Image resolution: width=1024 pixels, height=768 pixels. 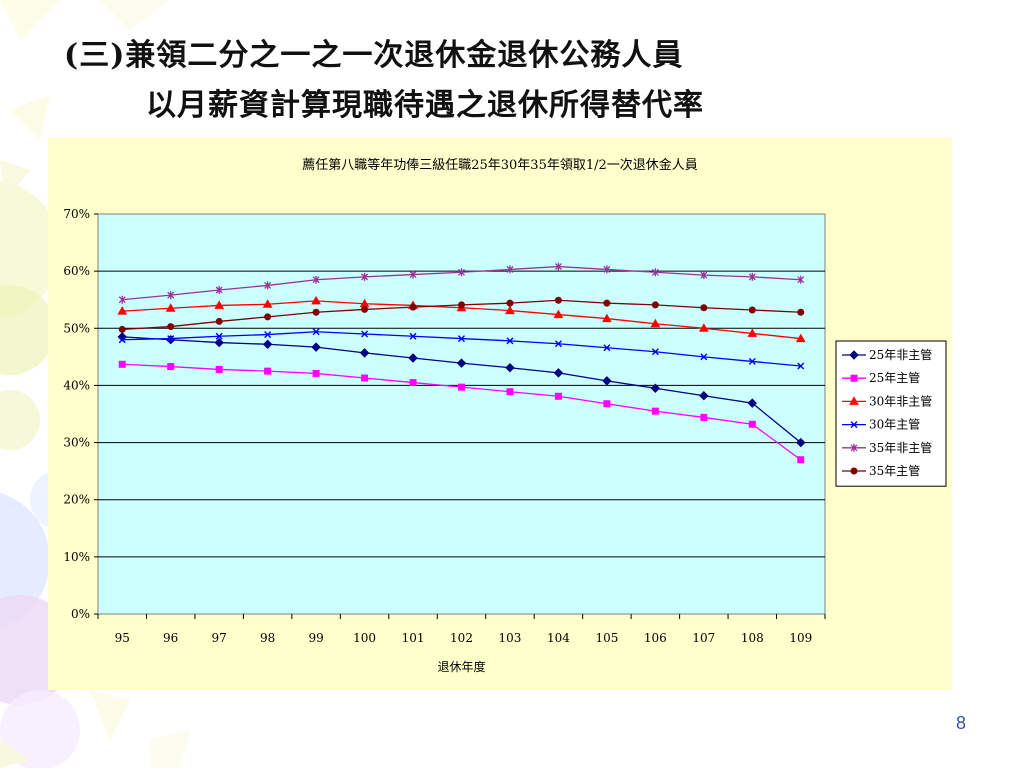 What do you see at coordinates (900, 400) in the screenshot?
I see `legend-label: 30年非主管` at bounding box center [900, 400].